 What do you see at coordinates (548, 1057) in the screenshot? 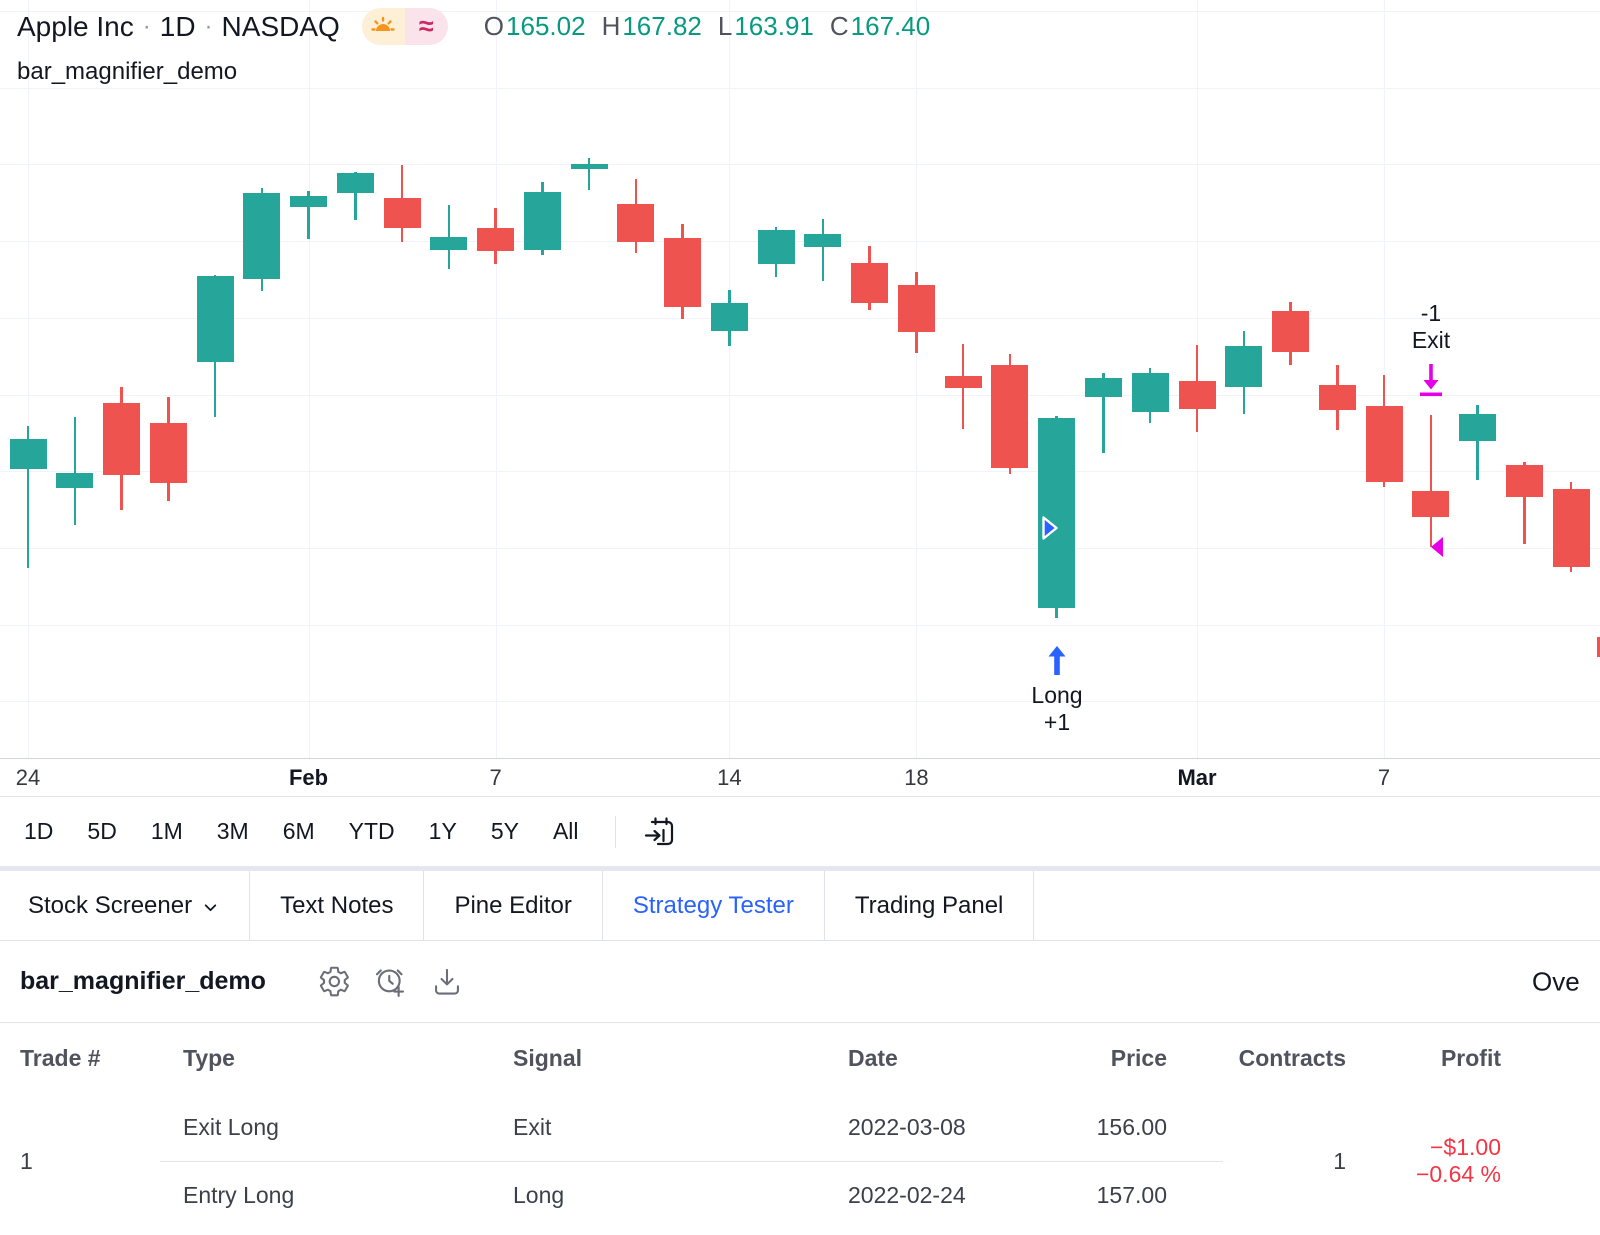
I see `col-header-signal: Signal` at bounding box center [548, 1057].